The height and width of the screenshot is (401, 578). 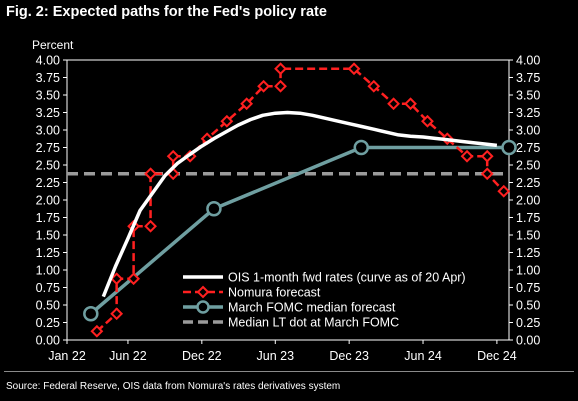 I want to click on x-tick-label: Dec 23, so click(x=349, y=356).